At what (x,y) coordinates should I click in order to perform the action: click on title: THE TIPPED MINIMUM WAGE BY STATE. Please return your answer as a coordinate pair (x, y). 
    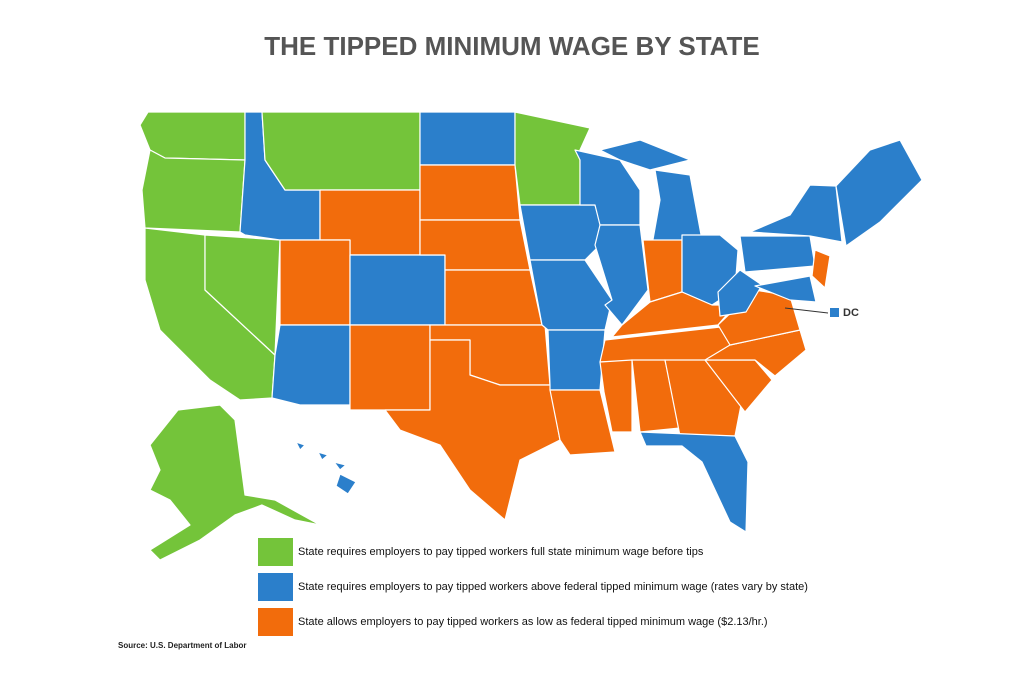
    Looking at the image, I should click on (511, 46).